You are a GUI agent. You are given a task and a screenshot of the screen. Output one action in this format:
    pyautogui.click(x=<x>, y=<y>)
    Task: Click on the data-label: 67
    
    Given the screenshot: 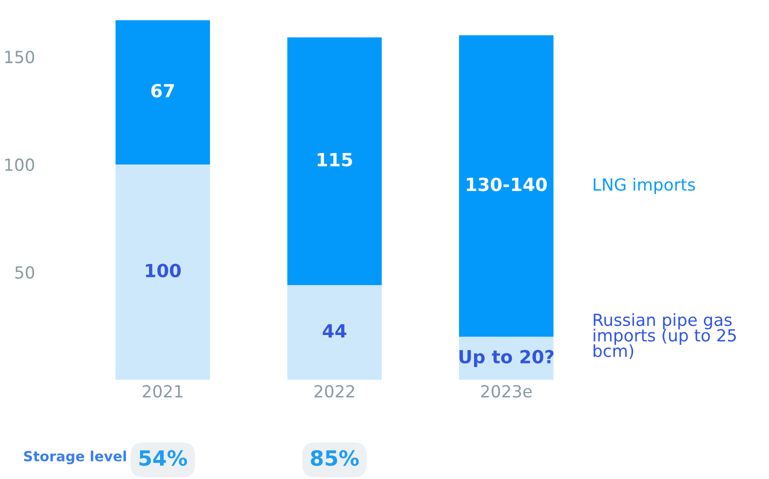 What is the action you would take?
    pyautogui.click(x=162, y=91)
    